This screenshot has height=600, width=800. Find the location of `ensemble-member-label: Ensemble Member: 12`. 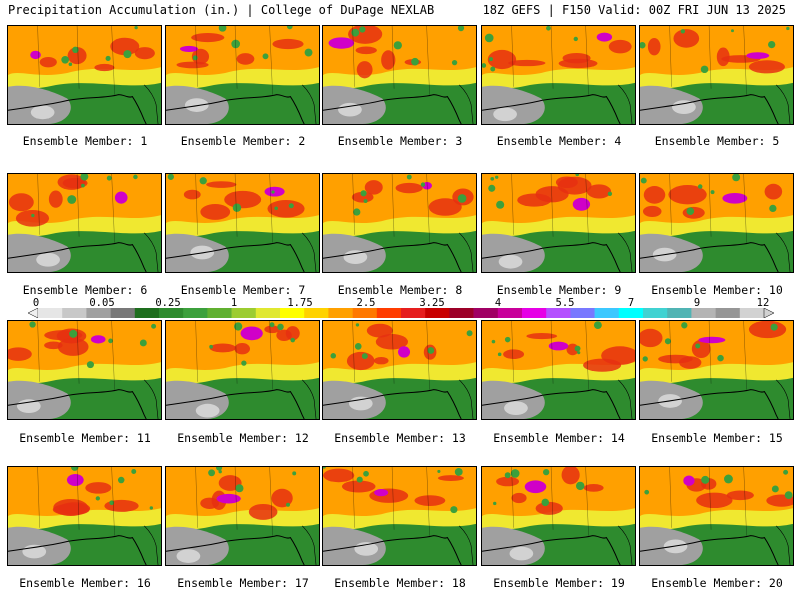

ensemble-member-label: Ensemble Member: 12 is located at coordinates (243, 438).